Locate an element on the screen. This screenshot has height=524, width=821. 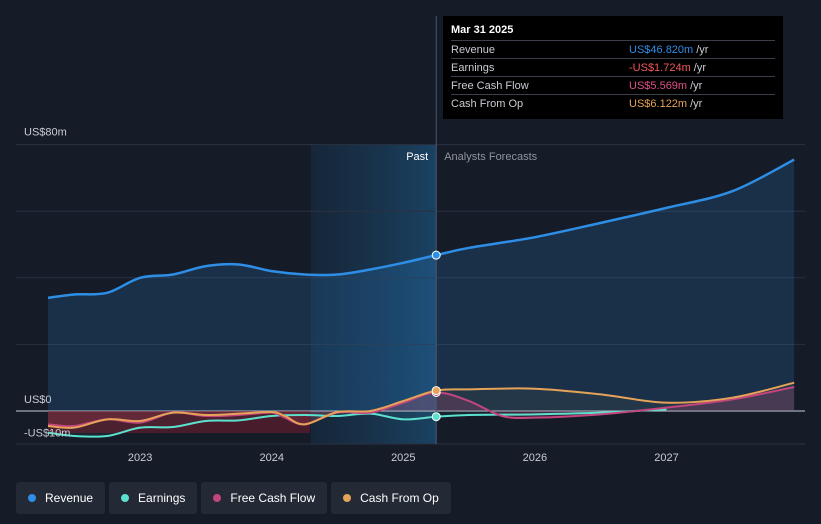
y-axis-label-zero: US$0 is located at coordinates (38, 400).